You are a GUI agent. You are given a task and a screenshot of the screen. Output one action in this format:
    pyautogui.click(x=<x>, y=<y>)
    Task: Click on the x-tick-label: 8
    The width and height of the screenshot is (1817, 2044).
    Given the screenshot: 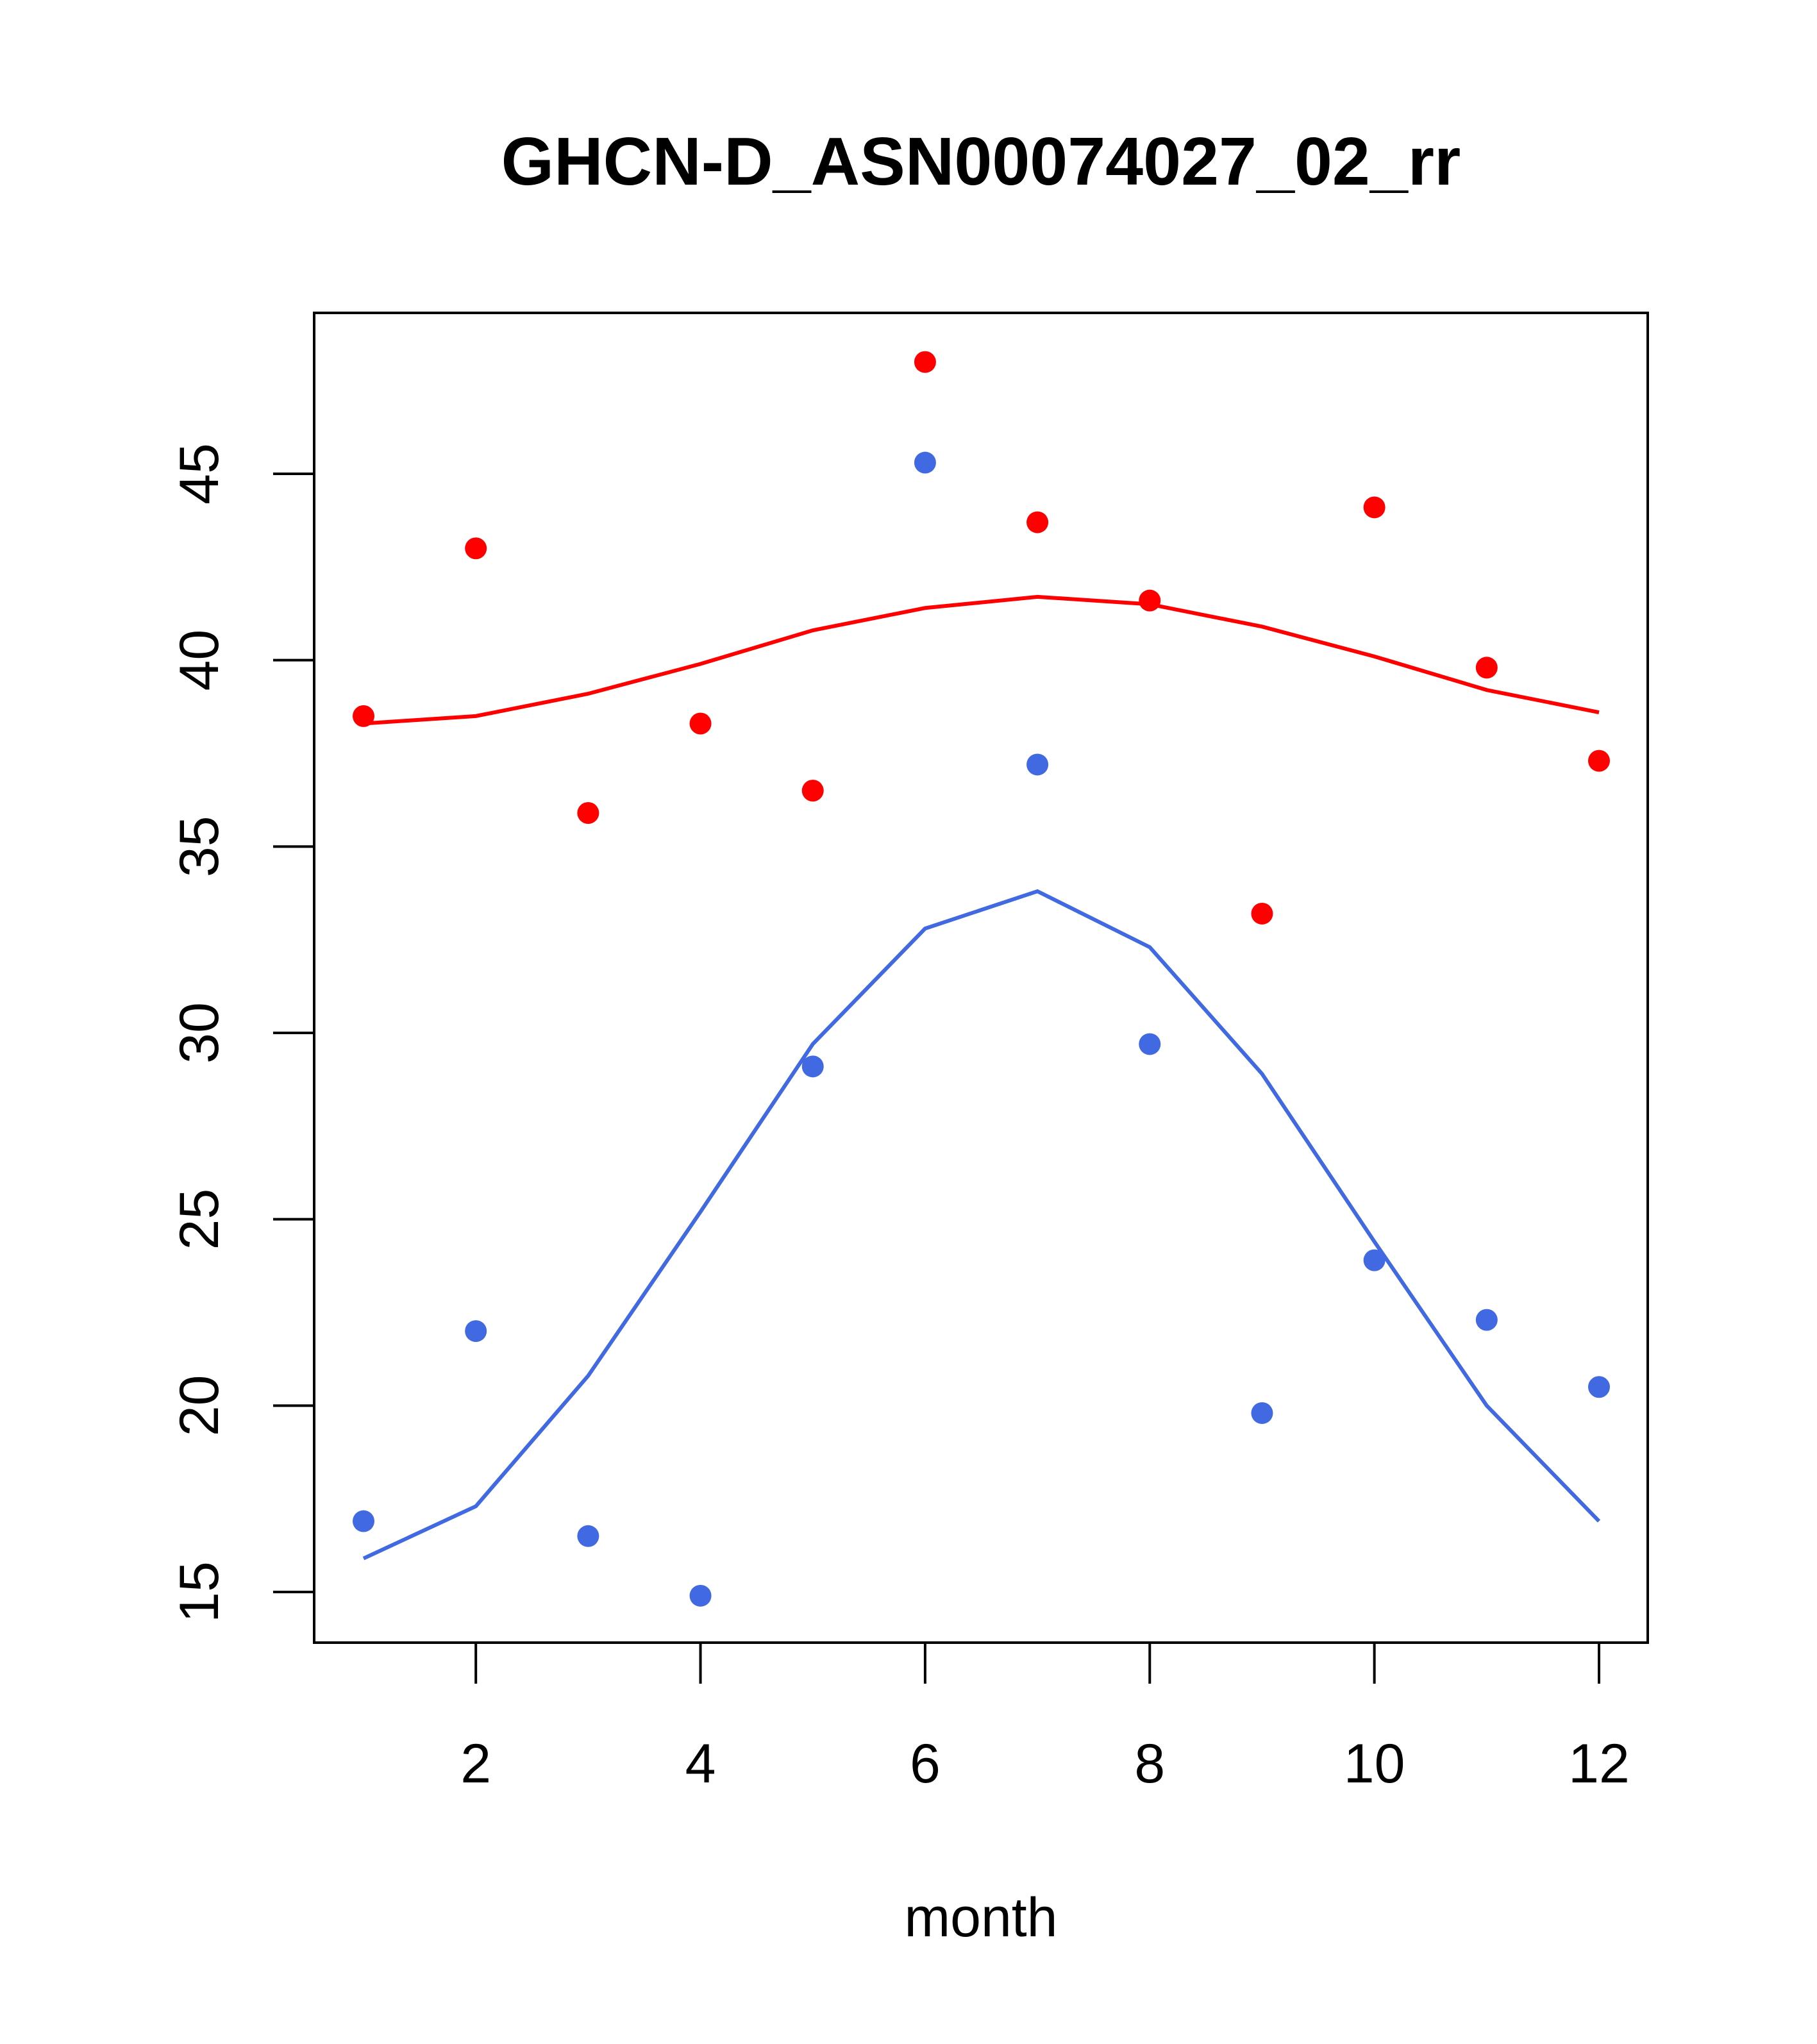 What is the action you would take?
    pyautogui.click(x=1149, y=1764)
    